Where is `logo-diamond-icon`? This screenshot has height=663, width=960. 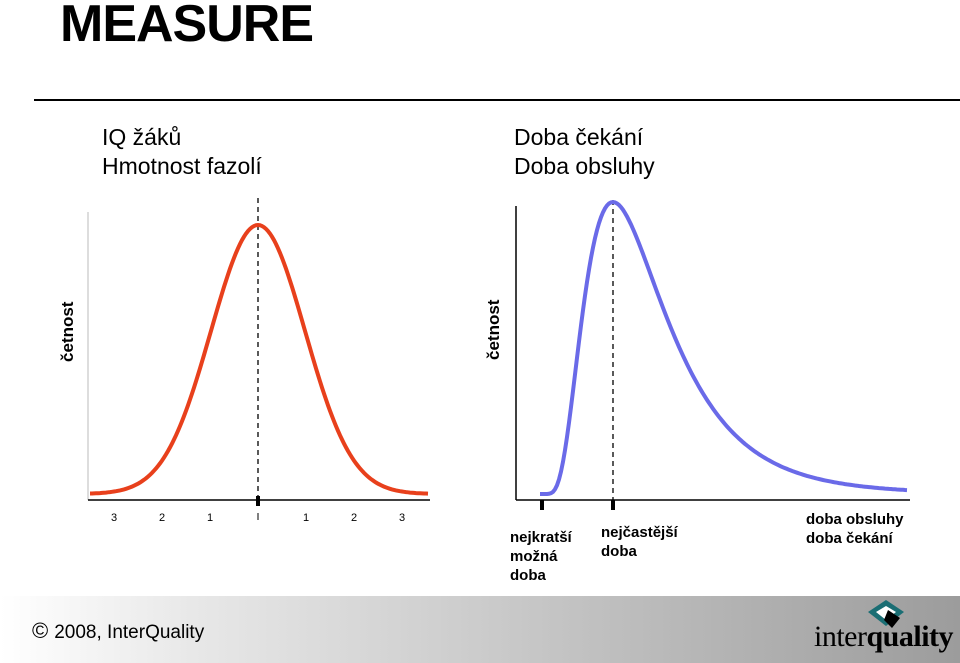 logo-diamond-icon is located at coordinates (886, 614).